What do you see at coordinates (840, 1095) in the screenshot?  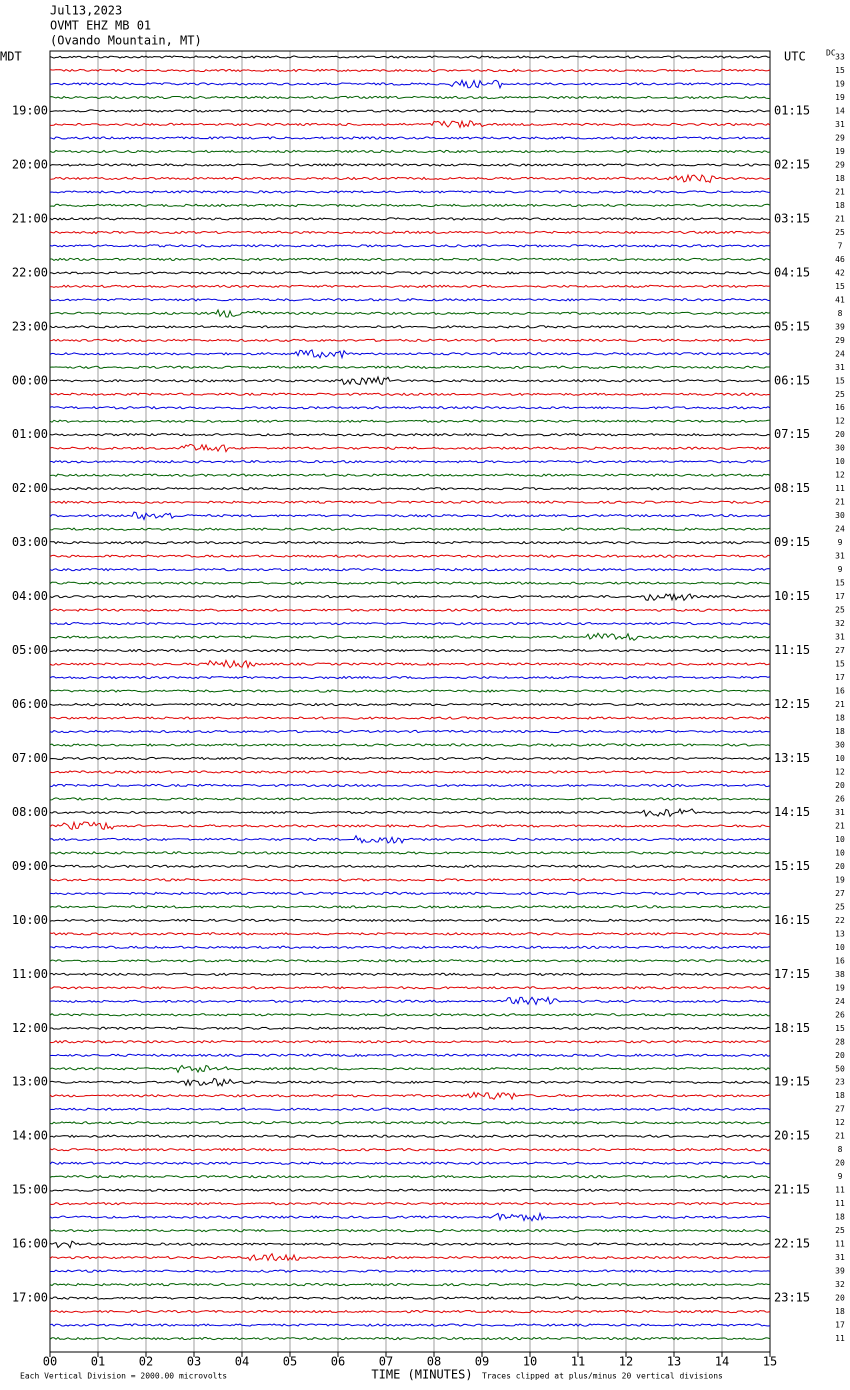 I see `dc-offset: 18` at bounding box center [840, 1095].